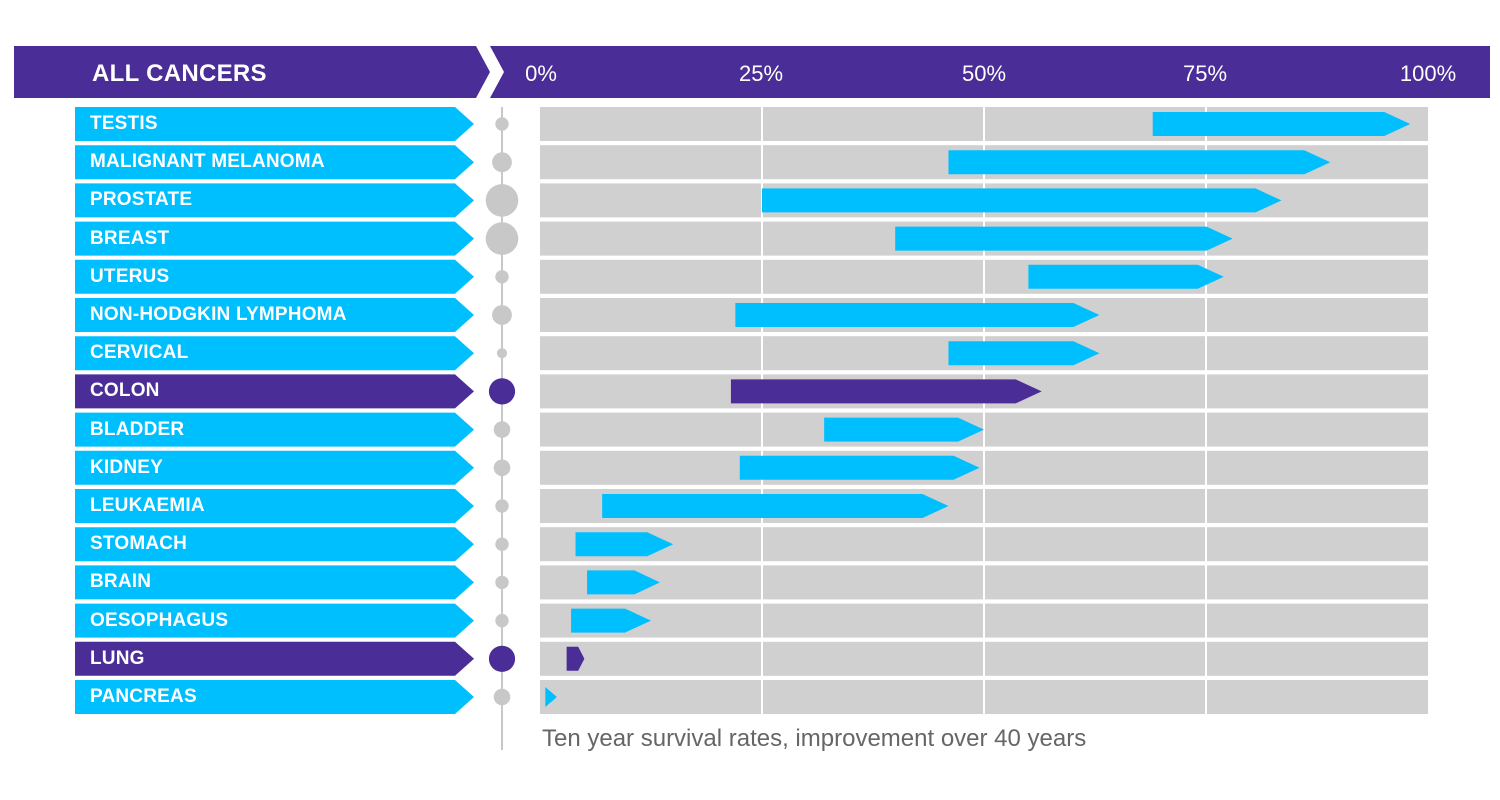  Describe the element at coordinates (139, 544) in the screenshot. I see `category-label: STOMACH` at that location.